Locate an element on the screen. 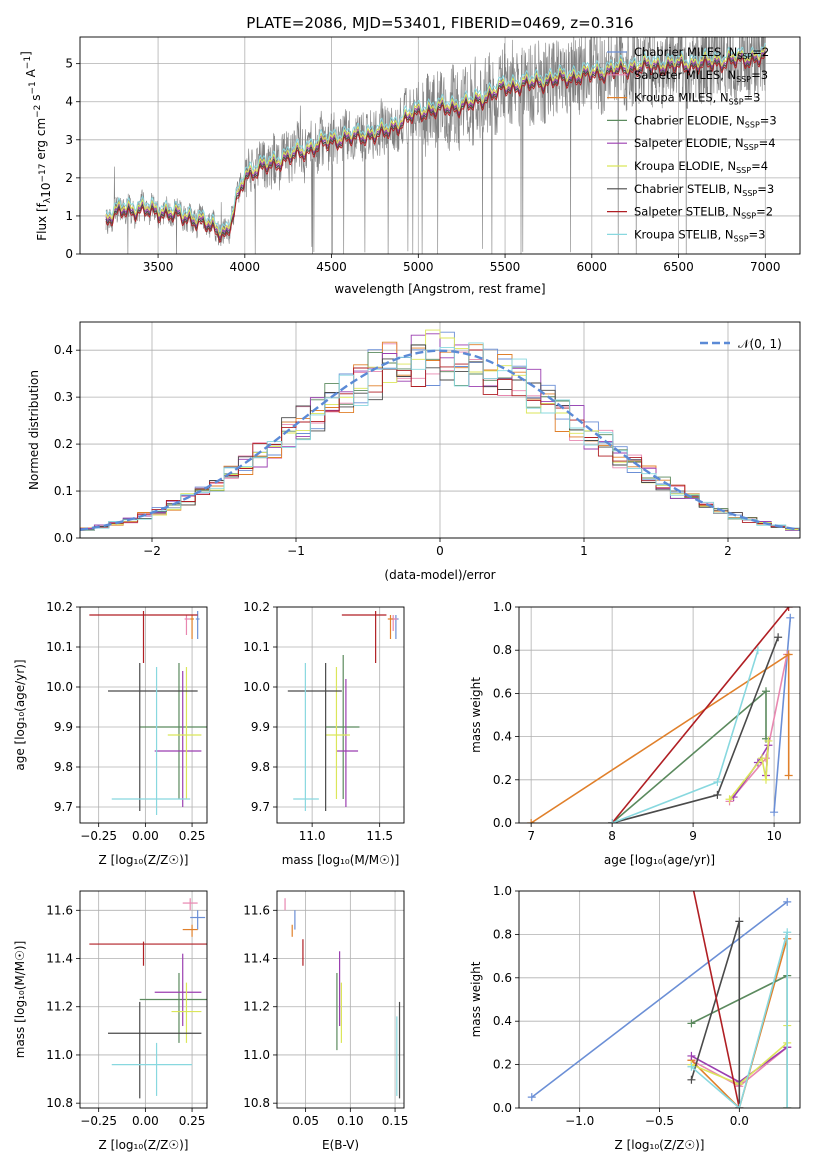 Image resolution: width=819 pixels, height=1170 pixels. y-tick-label: 2 is located at coordinates (69, 178).